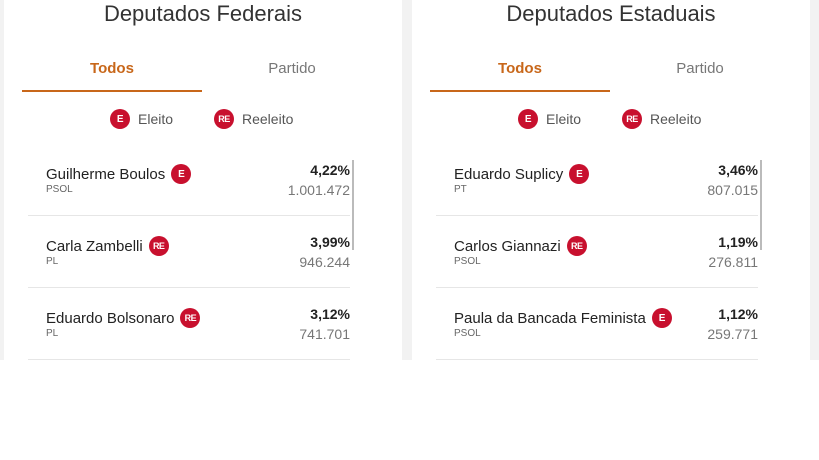 The width and height of the screenshot is (819, 460). I want to click on card-title: Deputados Federais, so click(203, 13).